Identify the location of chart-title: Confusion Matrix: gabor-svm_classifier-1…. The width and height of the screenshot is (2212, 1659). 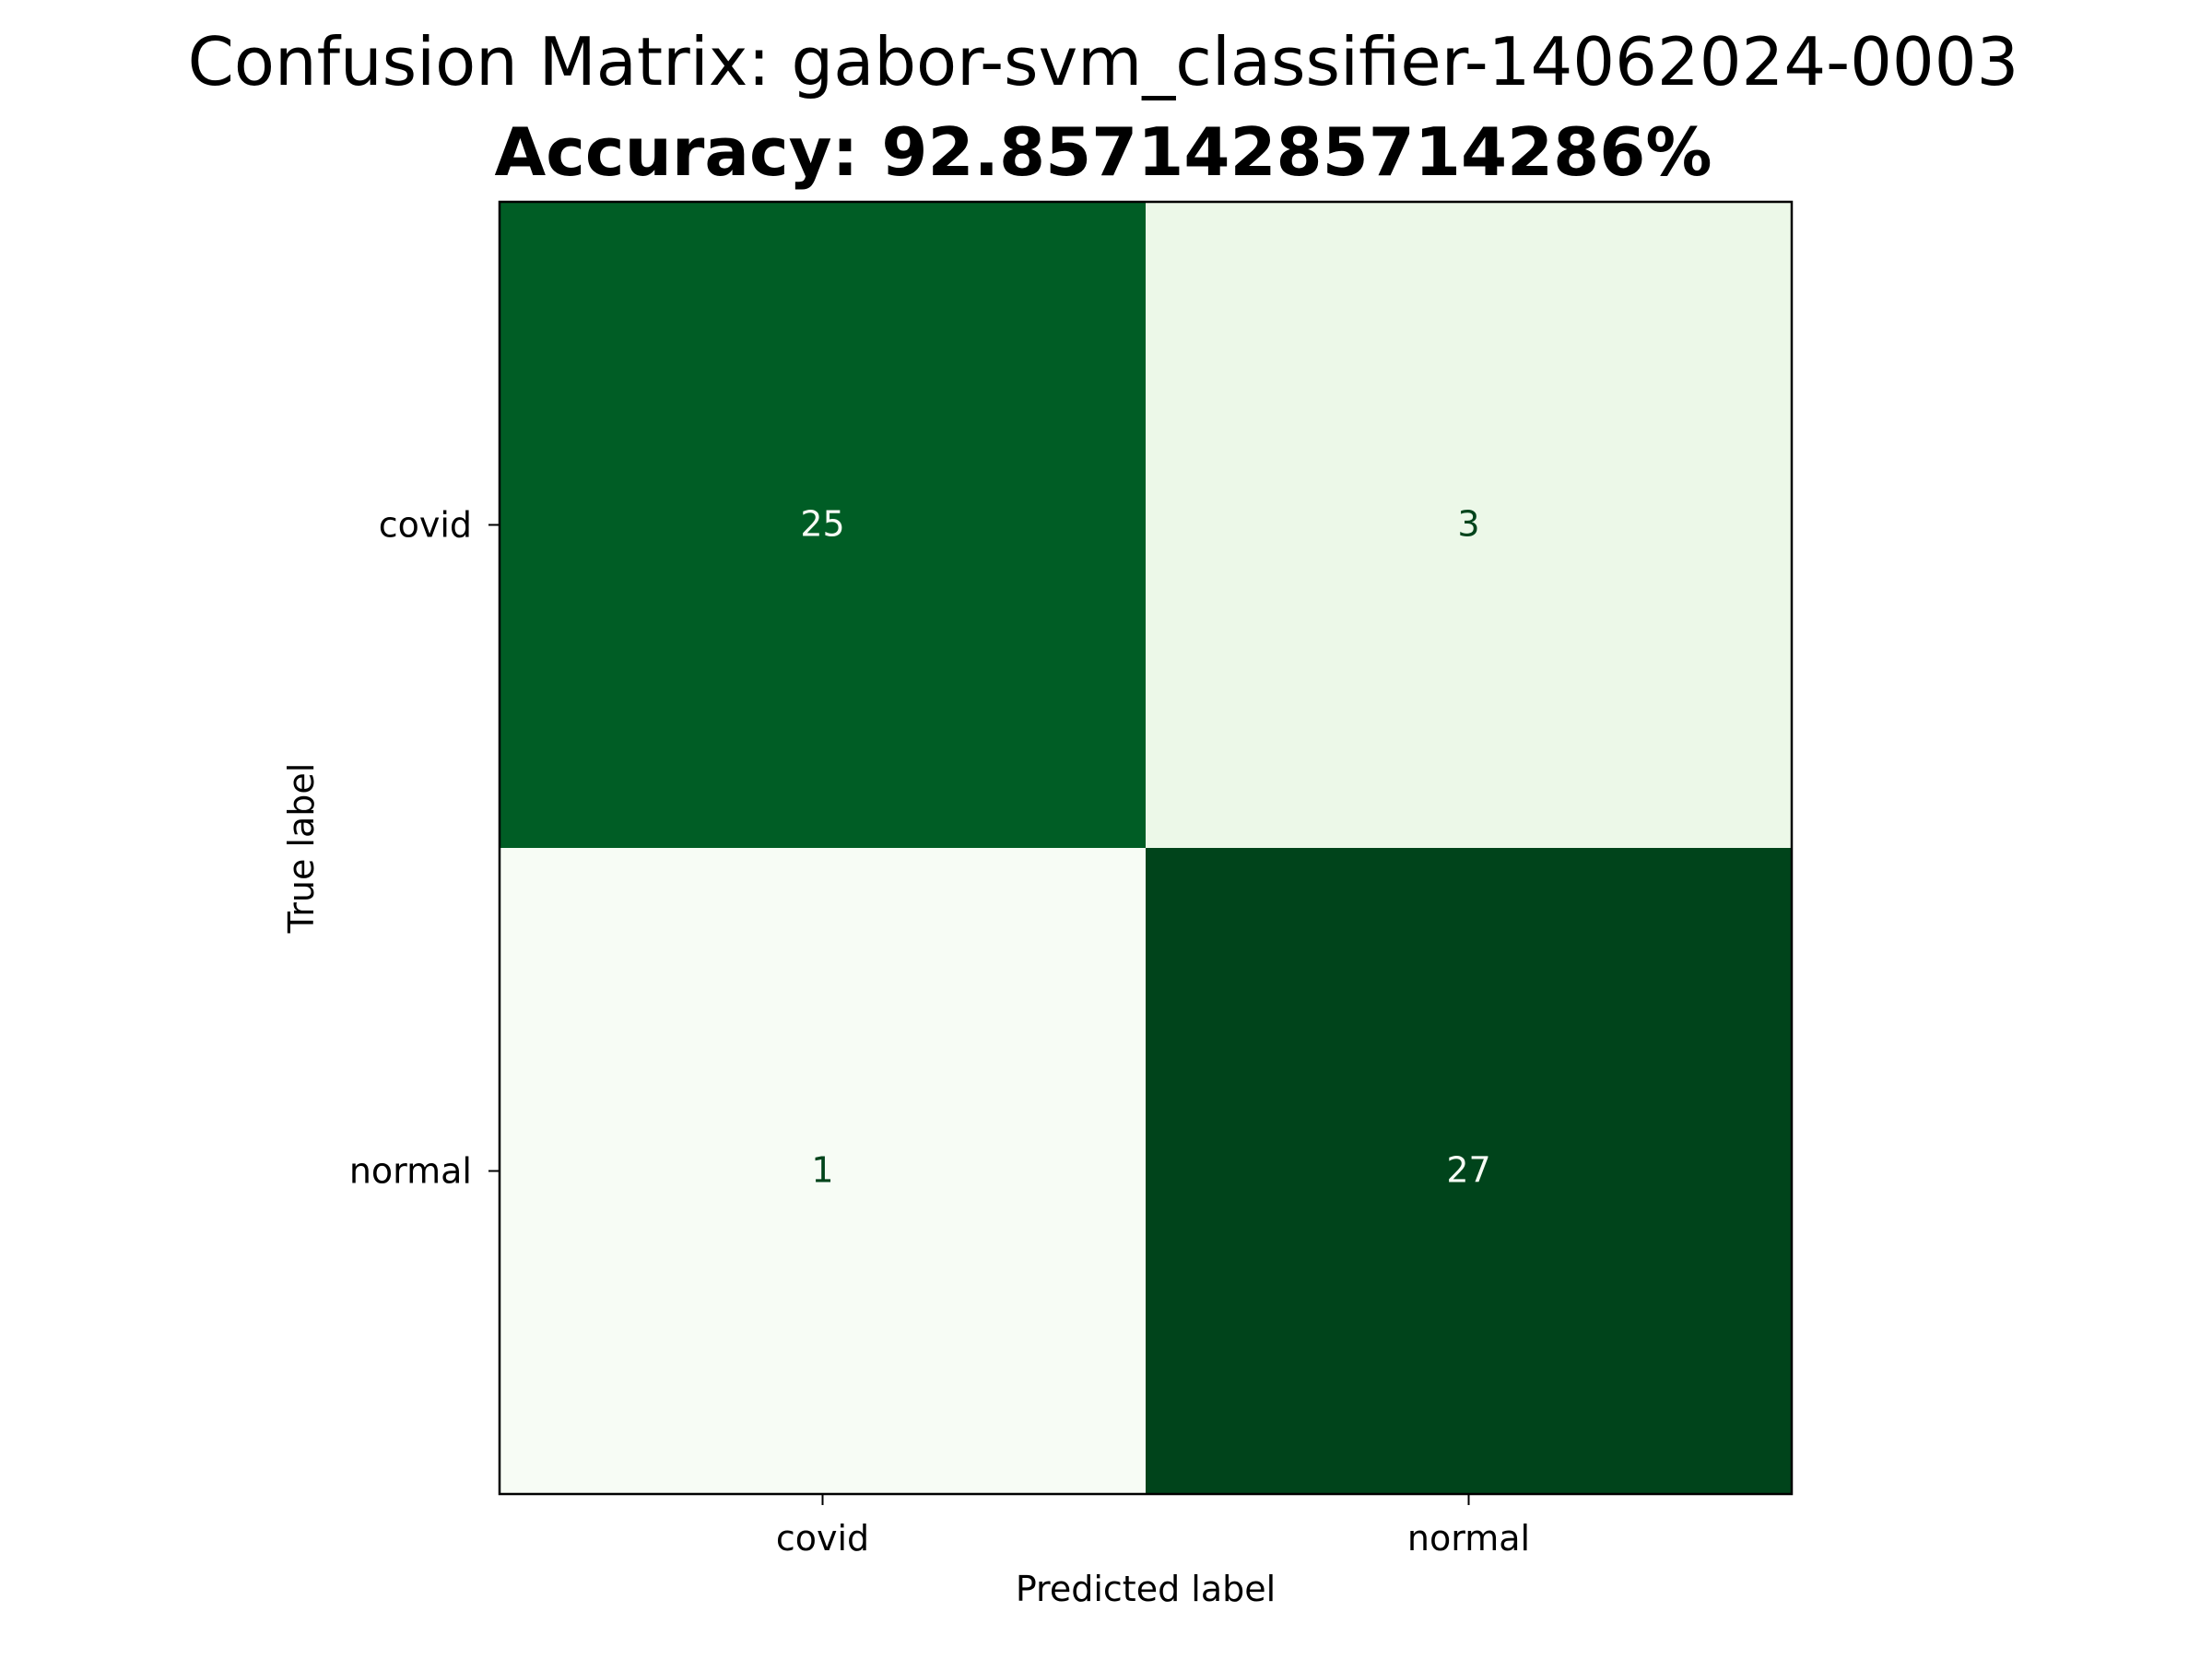
(1103, 61).